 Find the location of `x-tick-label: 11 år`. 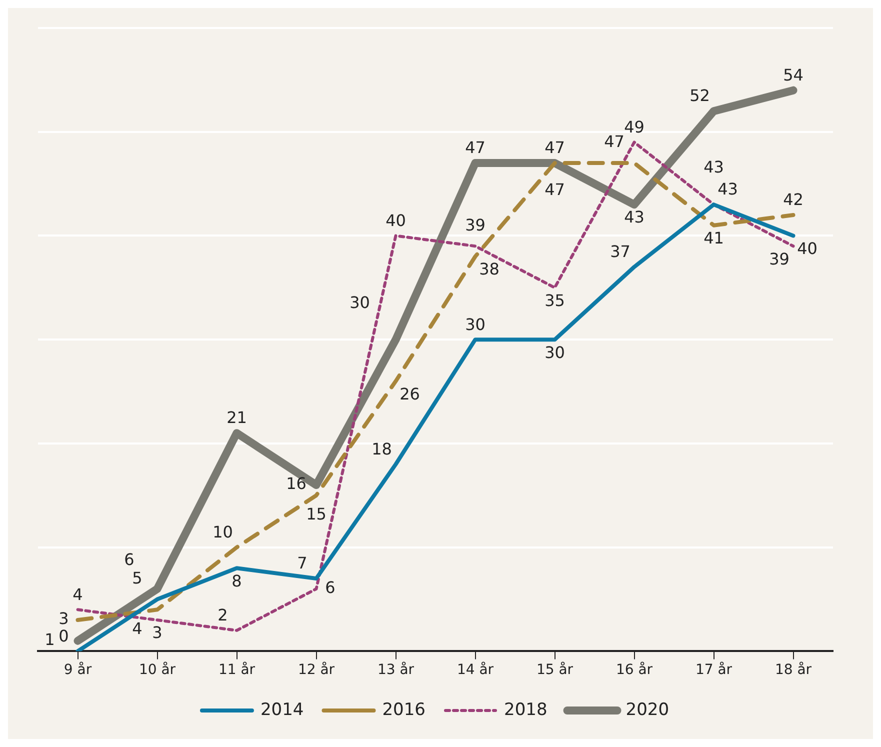

x-tick-label: 11 år is located at coordinates (237, 669).